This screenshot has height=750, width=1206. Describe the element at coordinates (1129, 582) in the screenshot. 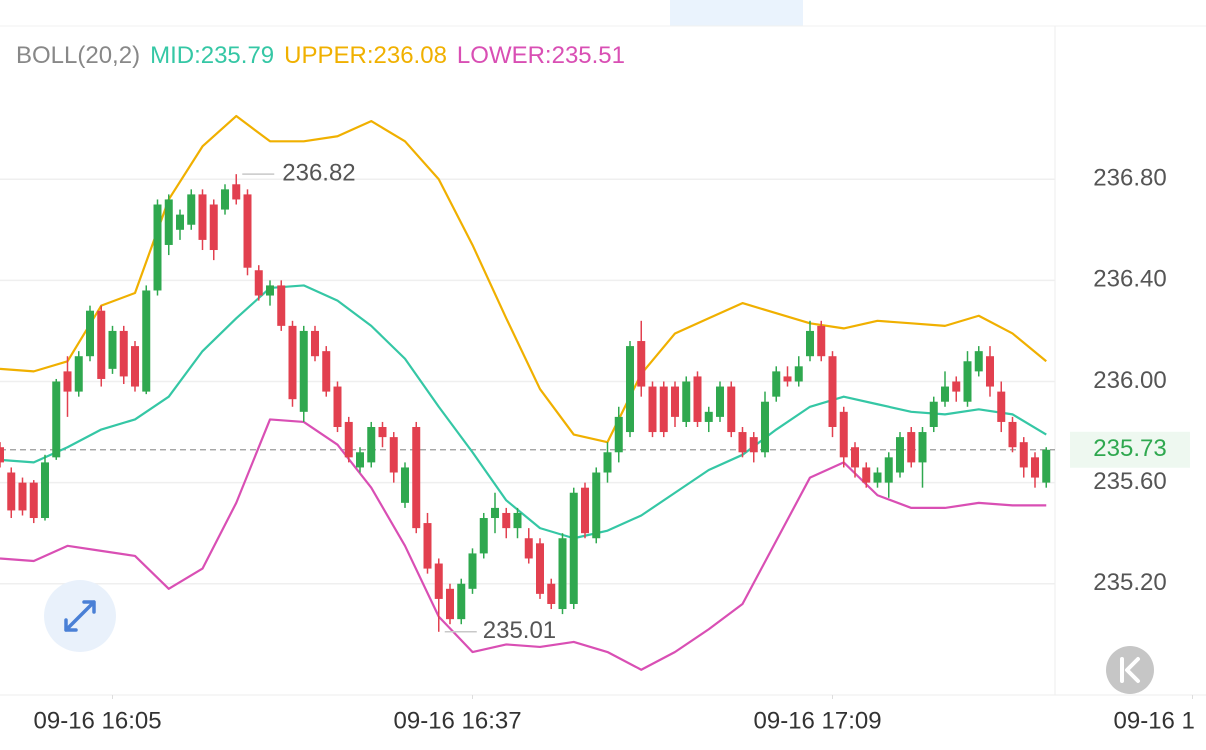

I see `y-tick-label: 235.20` at that location.